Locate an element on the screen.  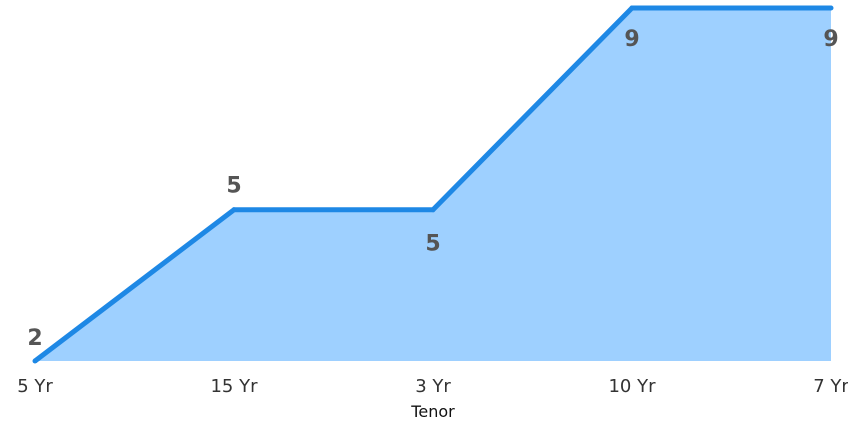
x-tick-label: 5 Yr is located at coordinates (35, 386).